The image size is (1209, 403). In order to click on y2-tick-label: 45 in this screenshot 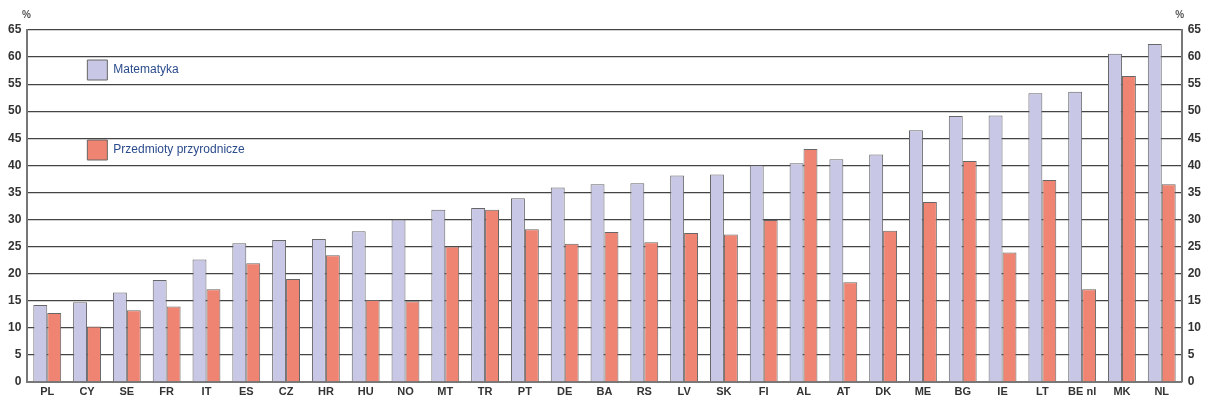, I will do `click(1194, 137)`.